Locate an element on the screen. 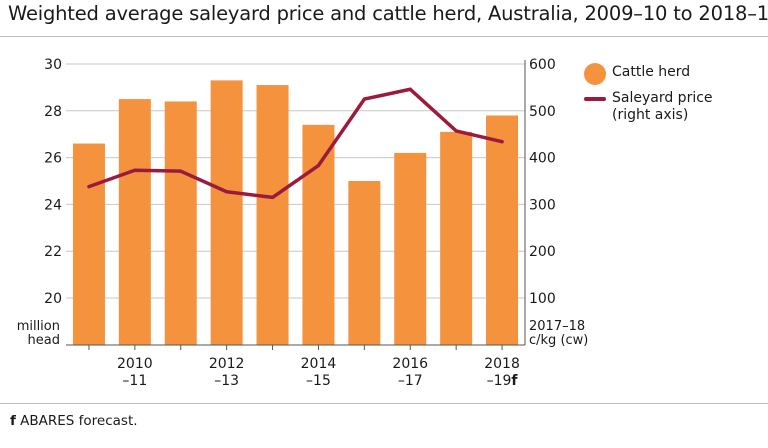  left-axis-label-line2: head is located at coordinates (44, 340).